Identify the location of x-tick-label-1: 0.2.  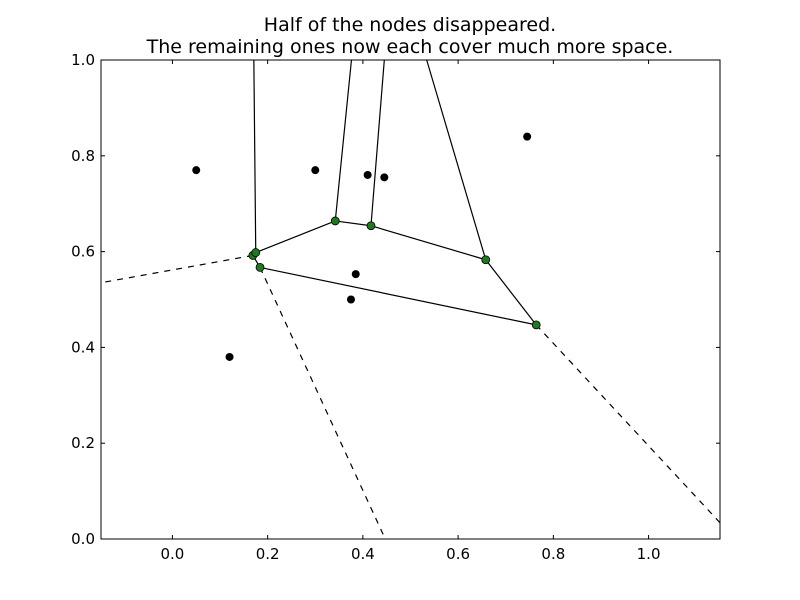
(268, 554).